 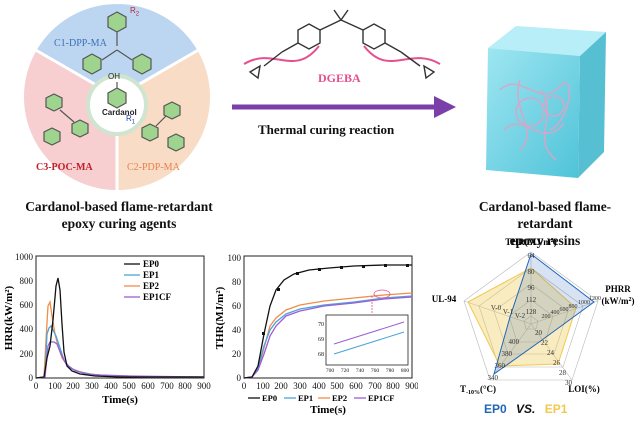 What do you see at coordinates (539, 333) in the screenshot?
I see `radar-loi-tick-0: 20` at bounding box center [539, 333].